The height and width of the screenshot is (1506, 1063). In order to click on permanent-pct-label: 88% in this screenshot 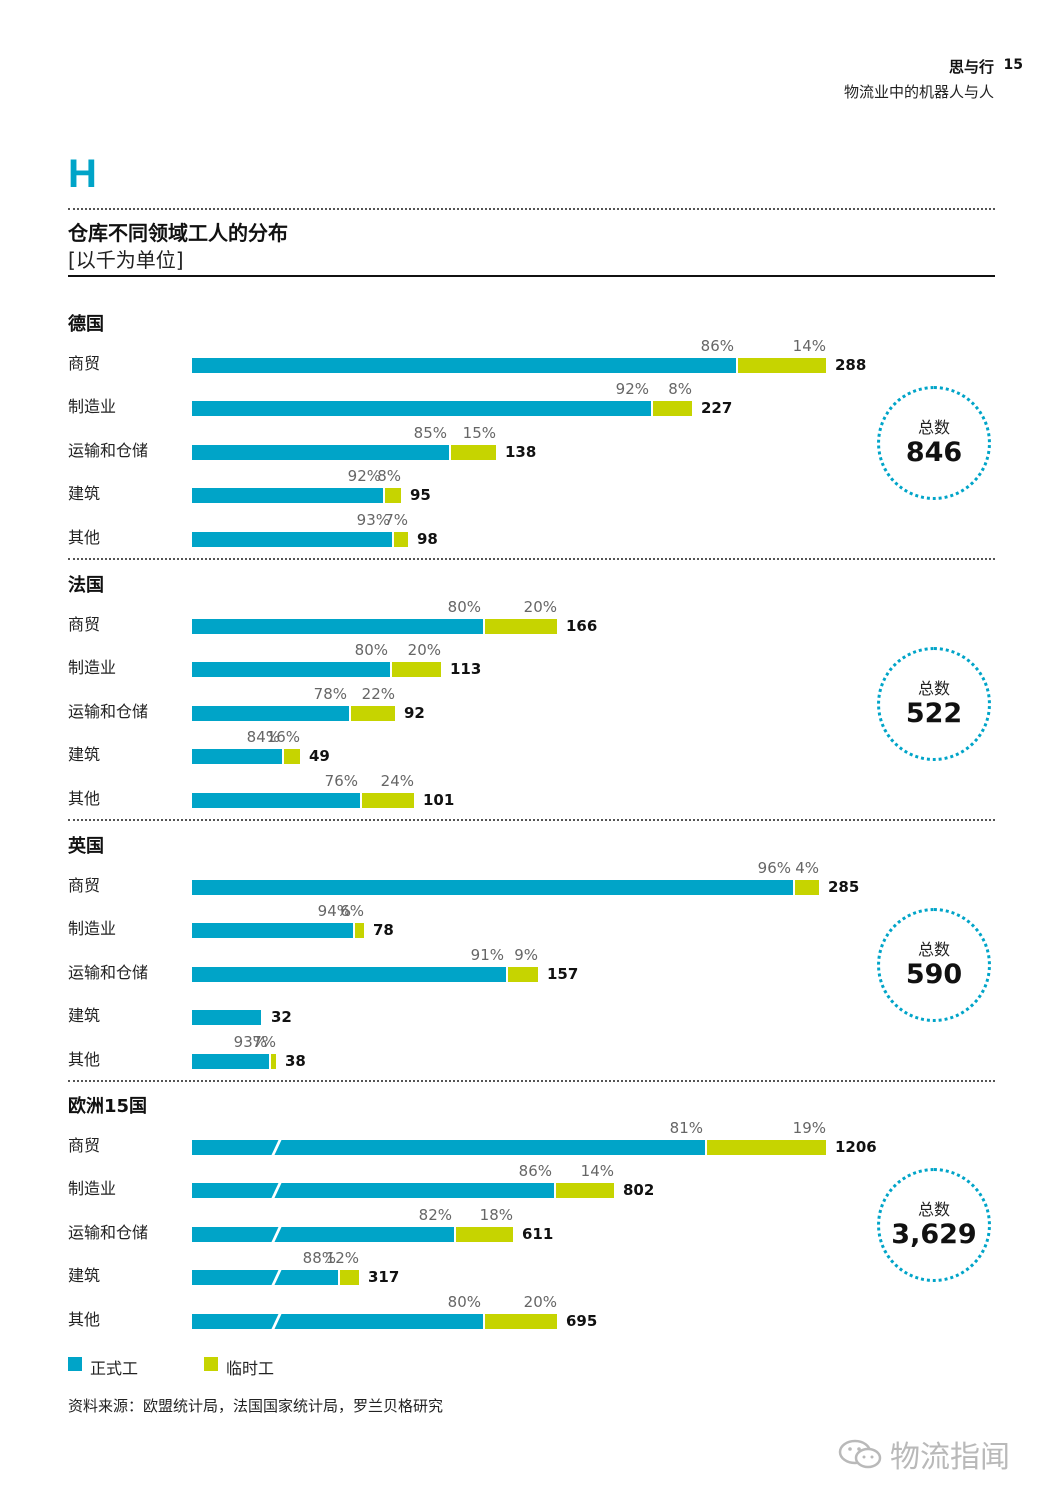, I will do `click(319, 1258)`.